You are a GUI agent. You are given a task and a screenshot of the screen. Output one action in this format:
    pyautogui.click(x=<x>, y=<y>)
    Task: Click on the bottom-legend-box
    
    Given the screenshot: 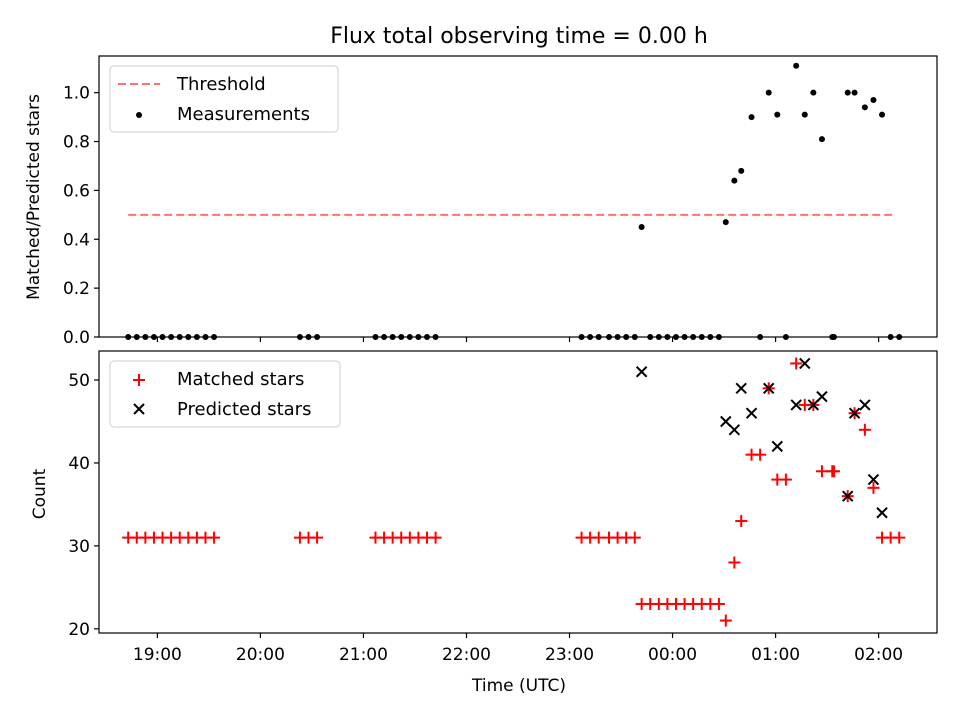 What is the action you would take?
    pyautogui.click(x=225, y=394)
    